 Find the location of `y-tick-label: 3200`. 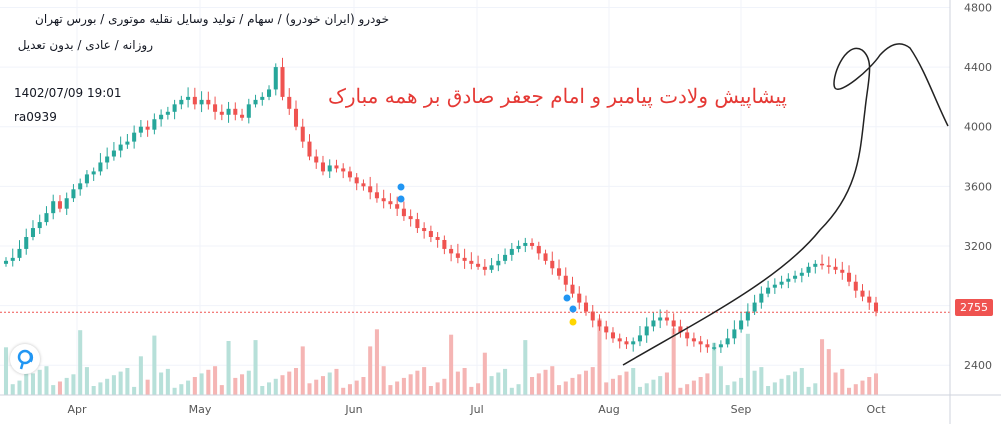

y-tick-label: 3200 is located at coordinates (978, 246).